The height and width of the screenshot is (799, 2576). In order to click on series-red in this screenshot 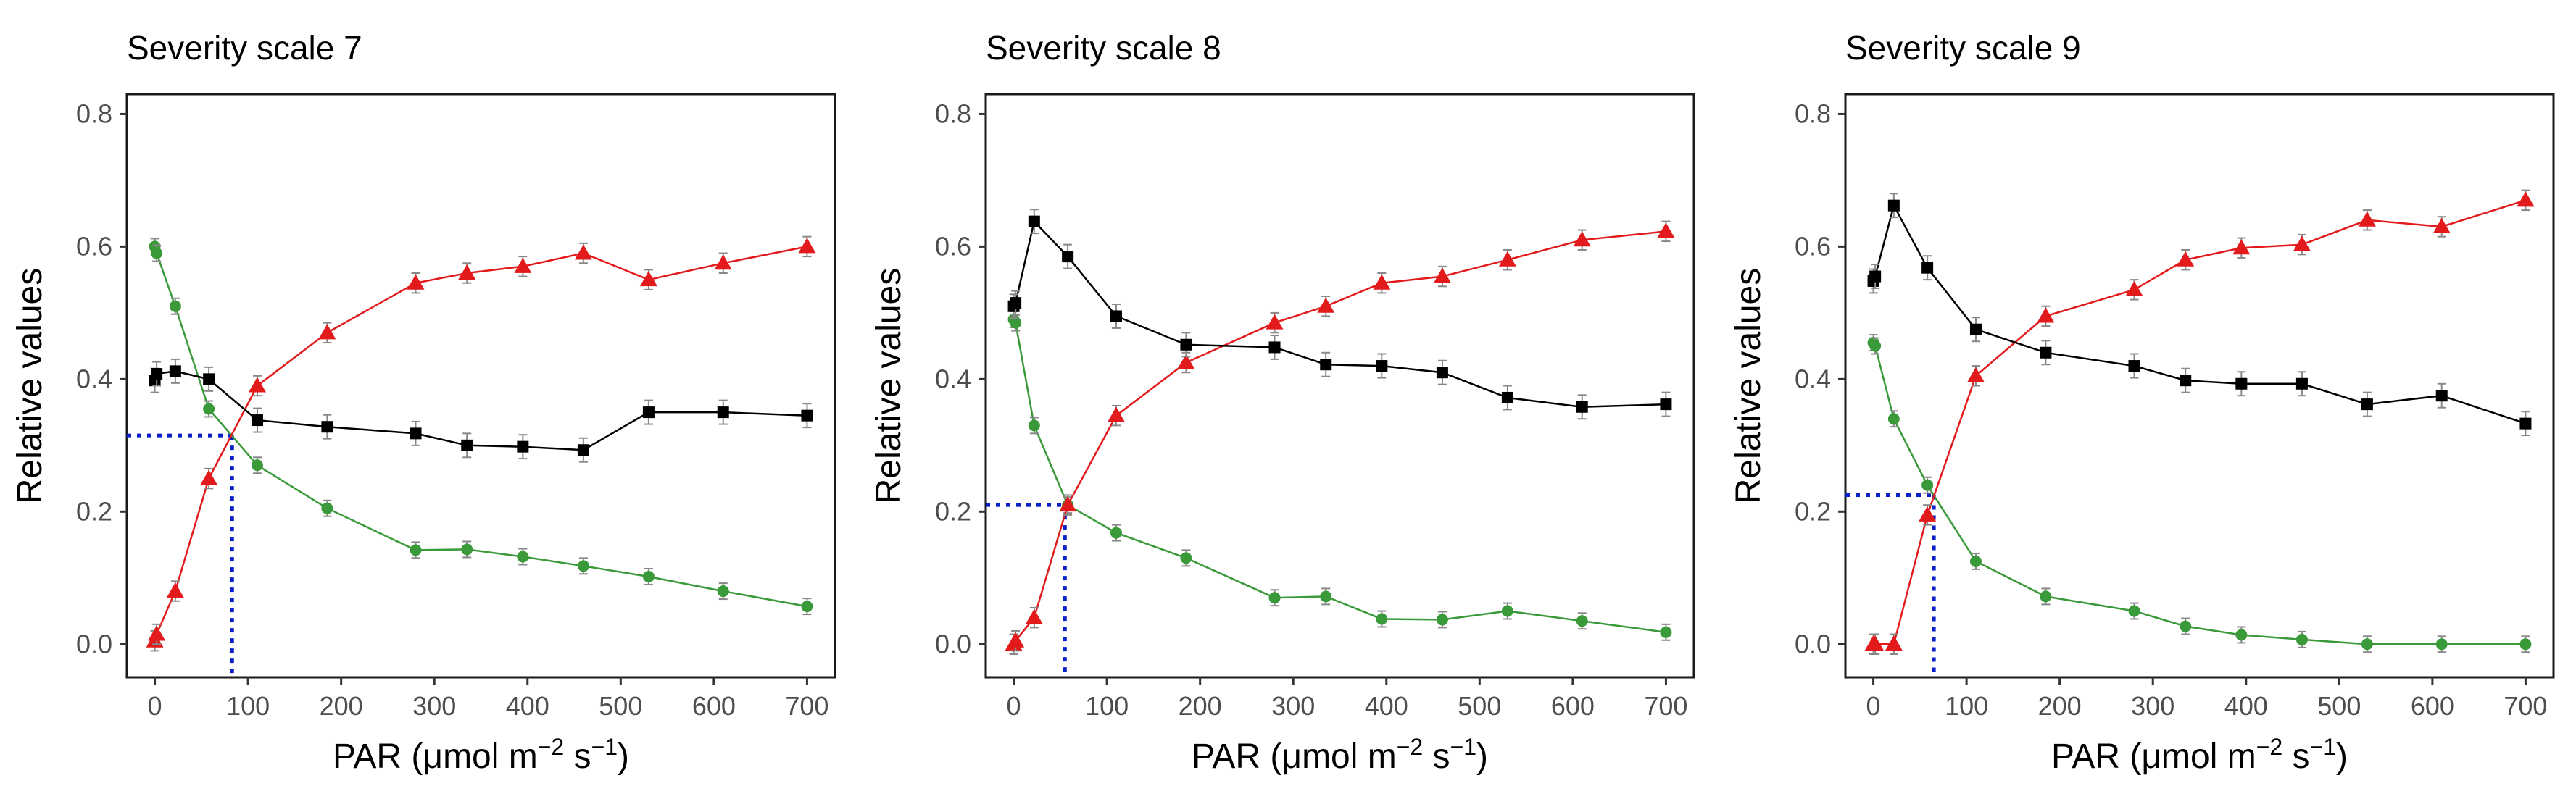, I will do `click(1340, 437)`.